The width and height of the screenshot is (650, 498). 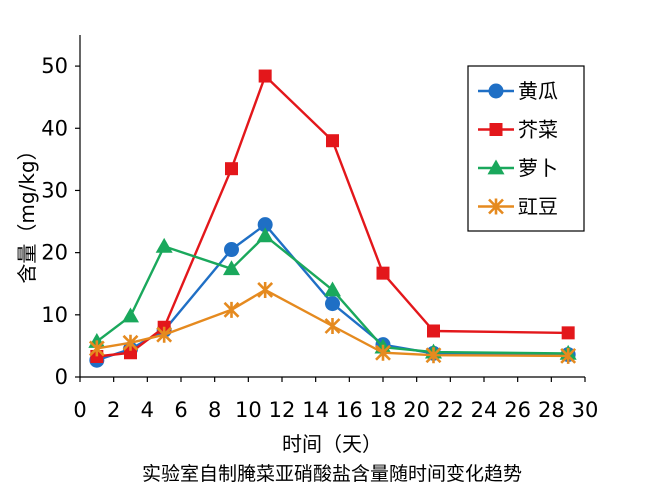 What do you see at coordinates (27, 211) in the screenshot?
I see `y-axis-title: 含量（mg/kg）` at bounding box center [27, 211].